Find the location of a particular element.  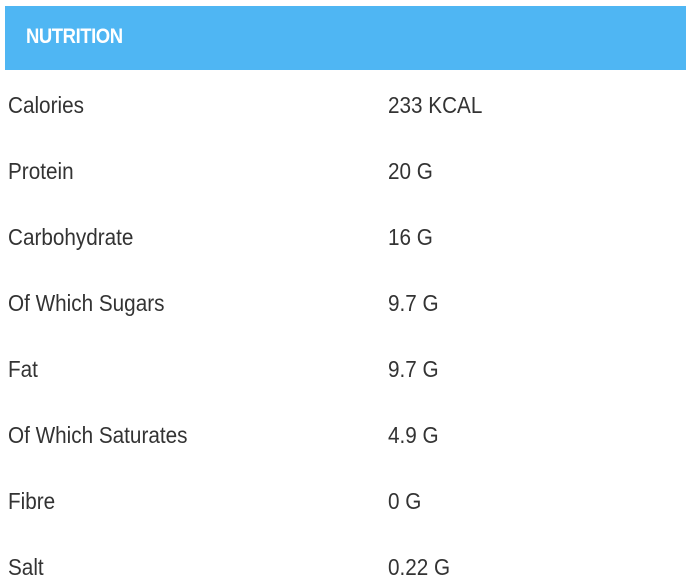

row-value: 4.9 G is located at coordinates (413, 435).